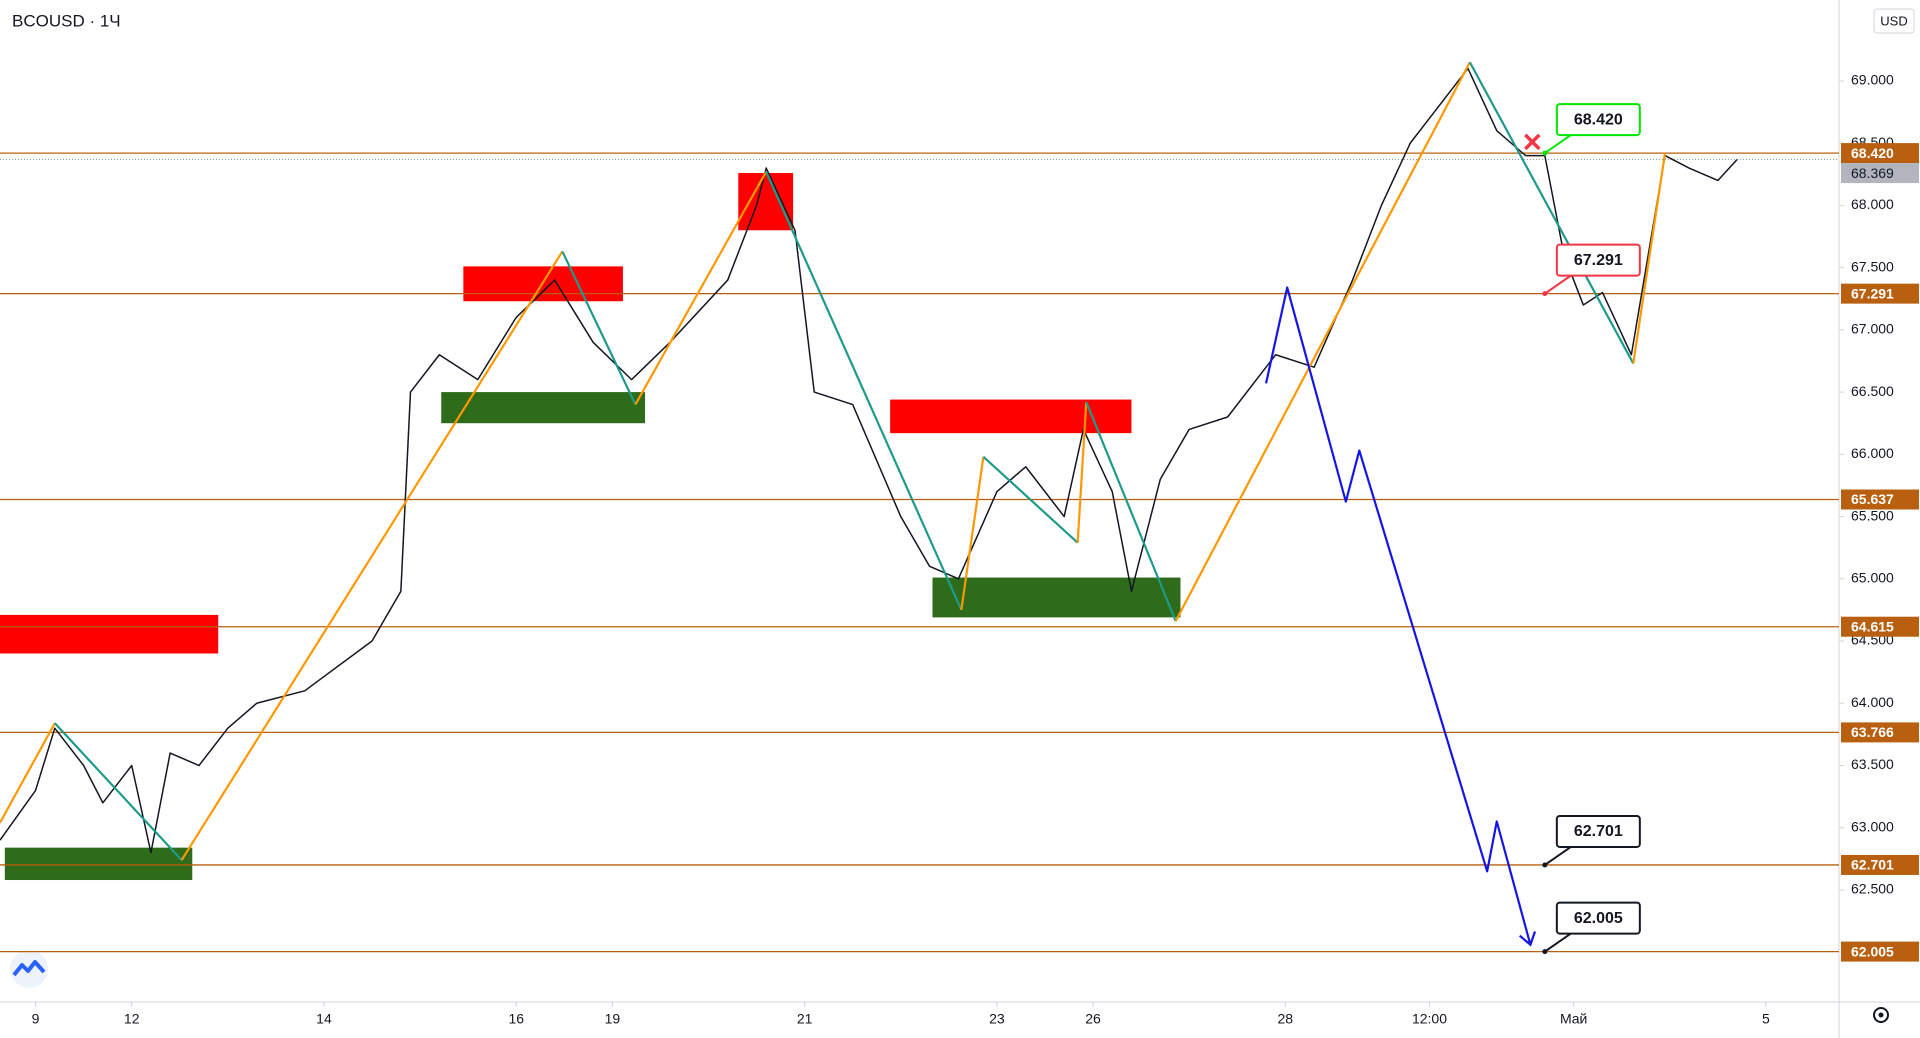  What do you see at coordinates (1872, 80) in the screenshot?
I see `y-tick-label: 69.000` at bounding box center [1872, 80].